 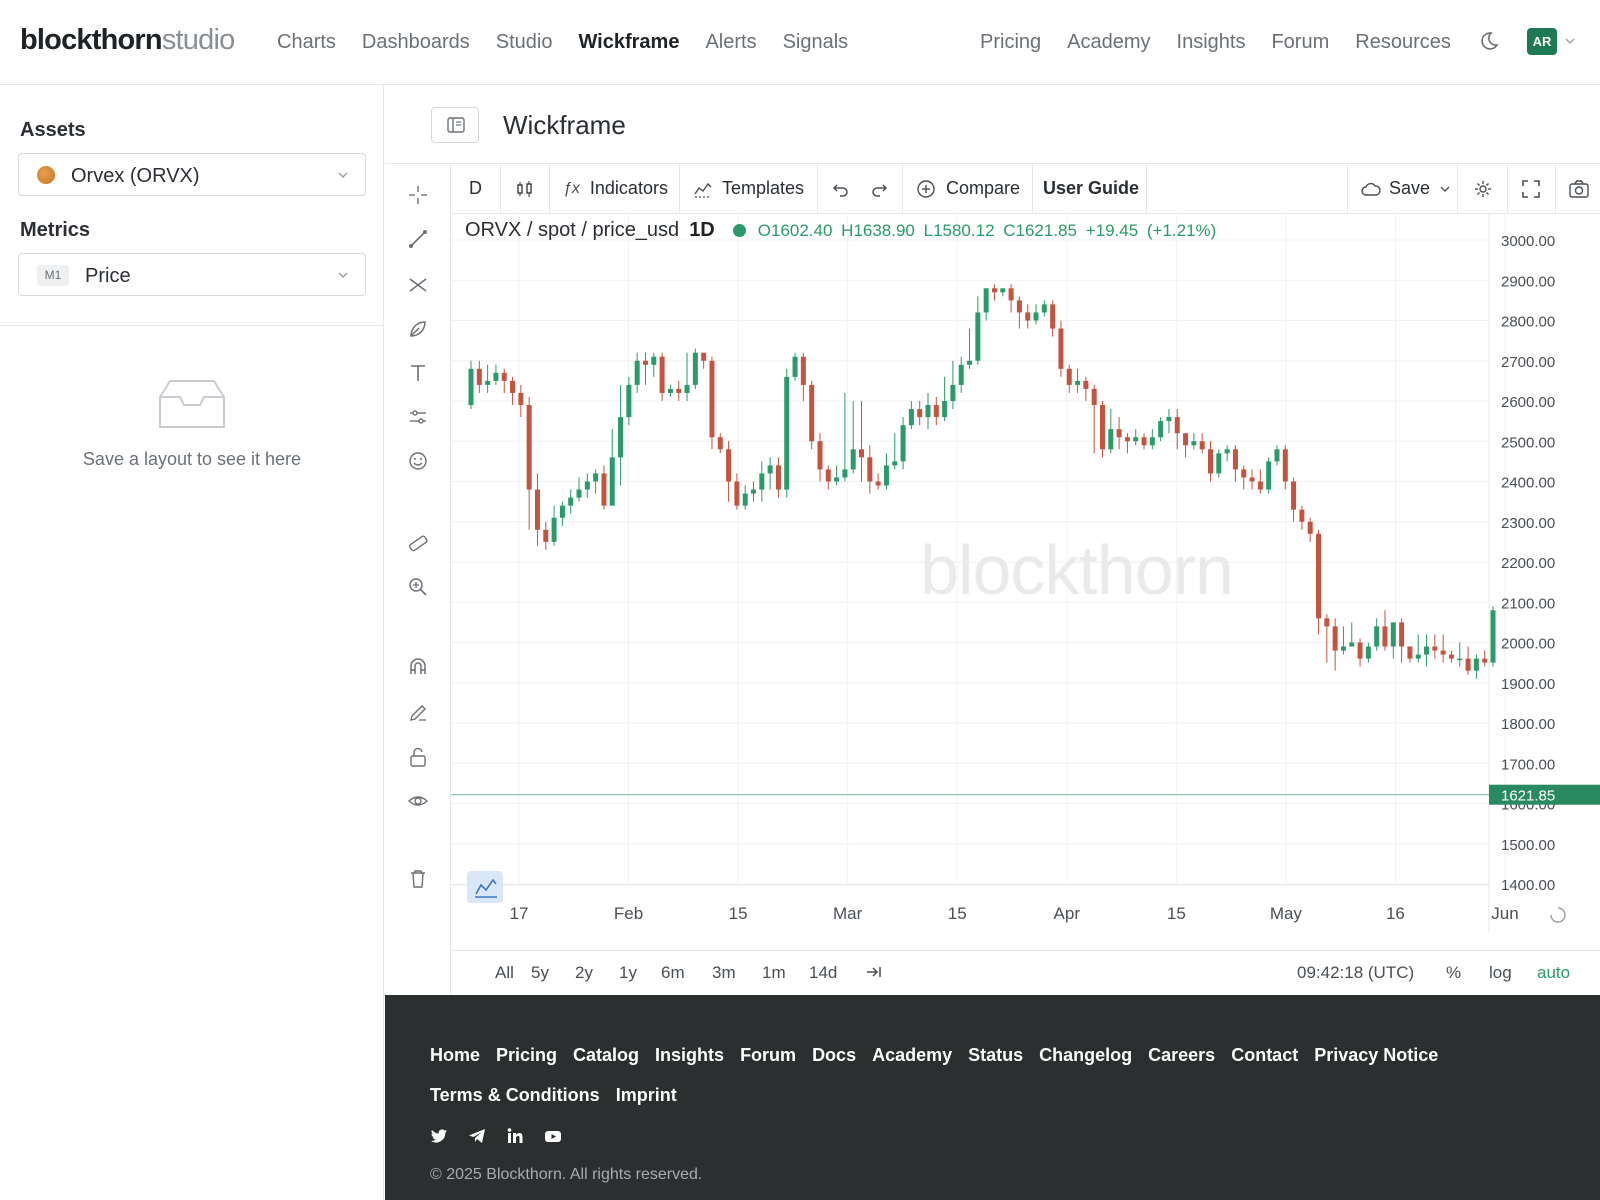 What do you see at coordinates (525, 188) in the screenshot?
I see `chart-type-button` at bounding box center [525, 188].